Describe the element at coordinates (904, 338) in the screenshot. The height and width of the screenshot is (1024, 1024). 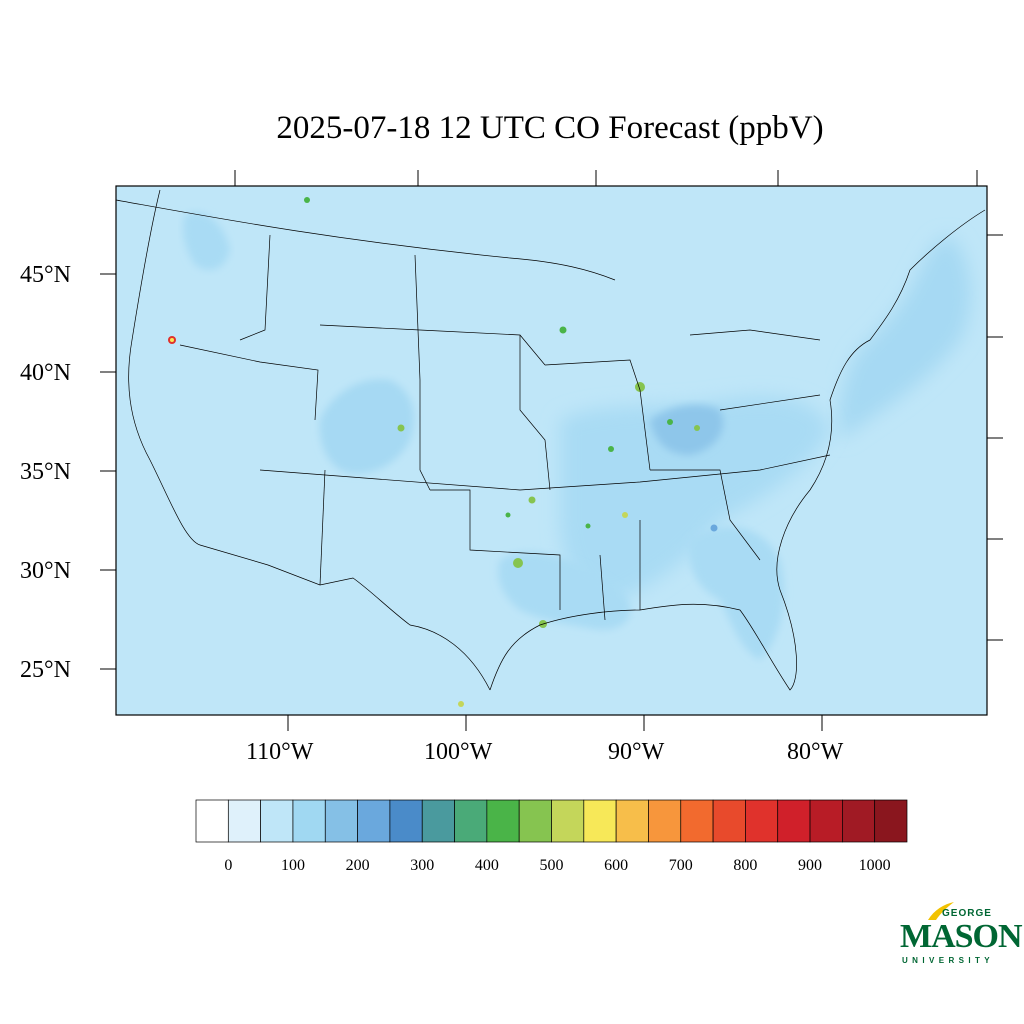
I see `atlantic-plume` at that location.